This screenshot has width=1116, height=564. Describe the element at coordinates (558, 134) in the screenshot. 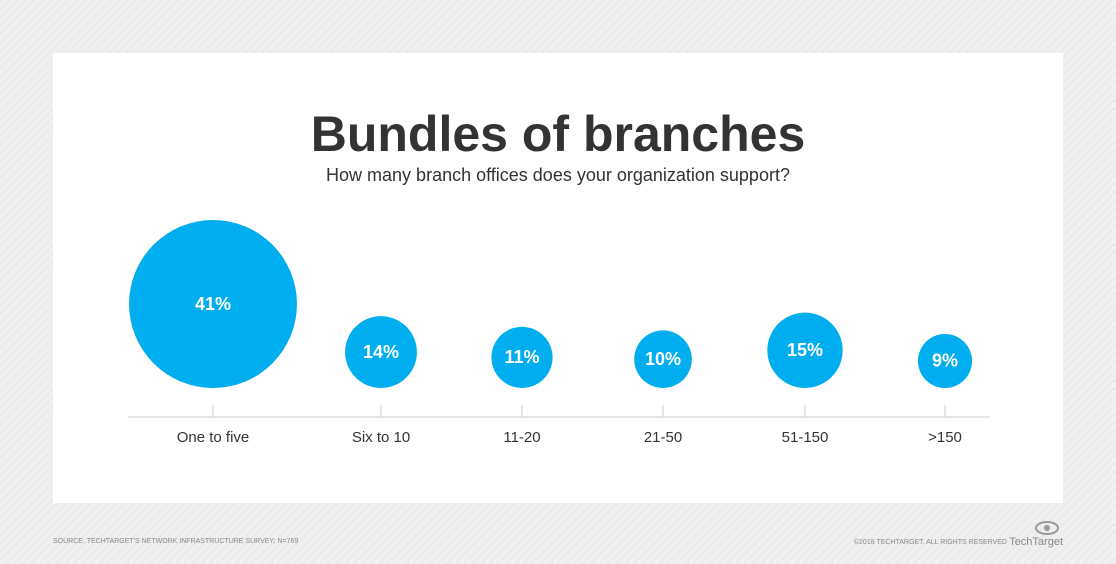

I see `chart-title: Bundles of branches` at that location.